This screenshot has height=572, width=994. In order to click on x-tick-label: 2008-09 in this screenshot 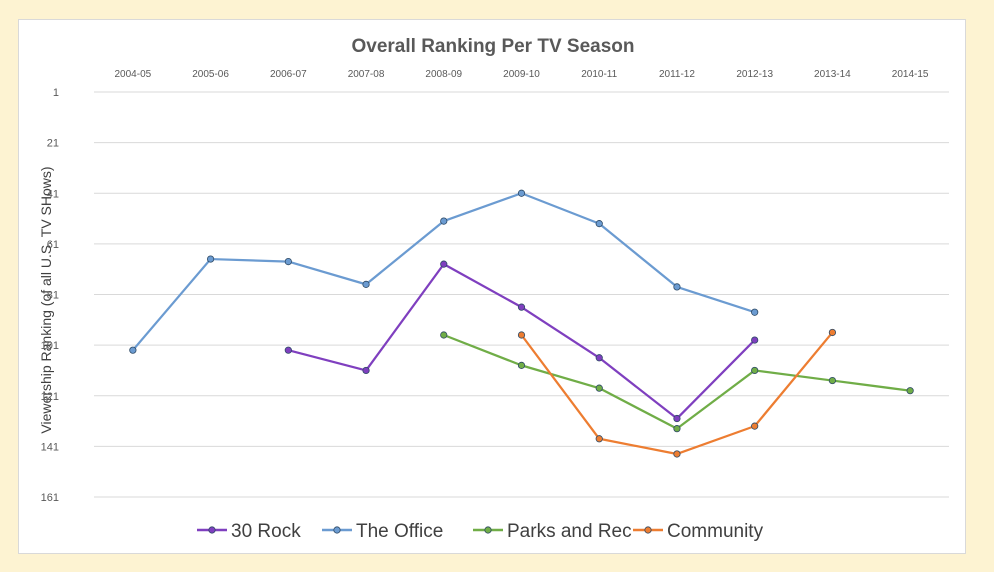, I will do `click(443, 74)`.